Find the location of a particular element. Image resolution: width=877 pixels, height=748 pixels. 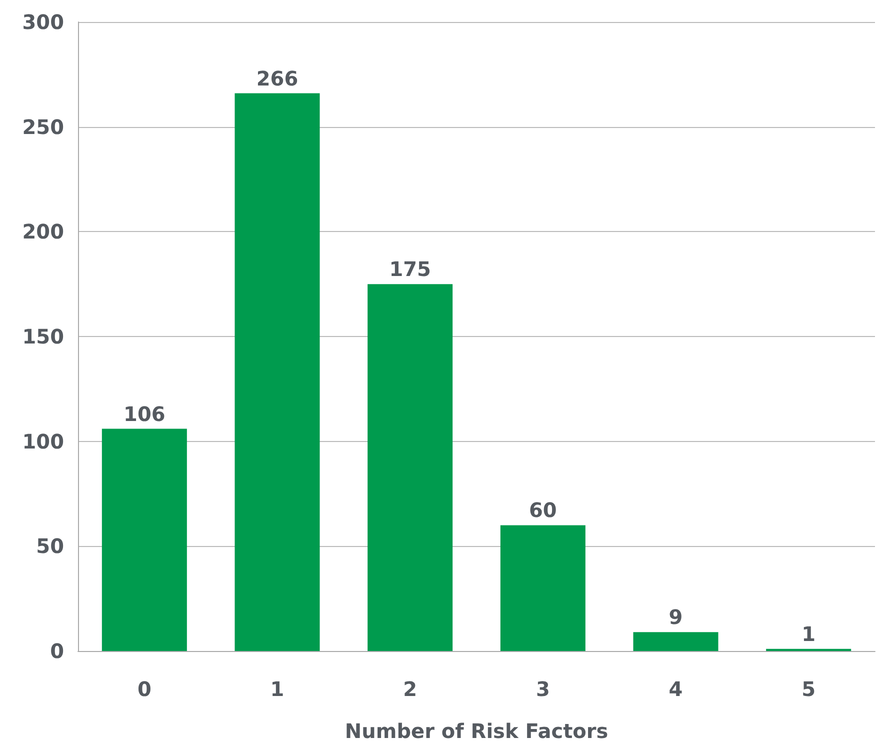

data-label: 60 is located at coordinates (542, 510).